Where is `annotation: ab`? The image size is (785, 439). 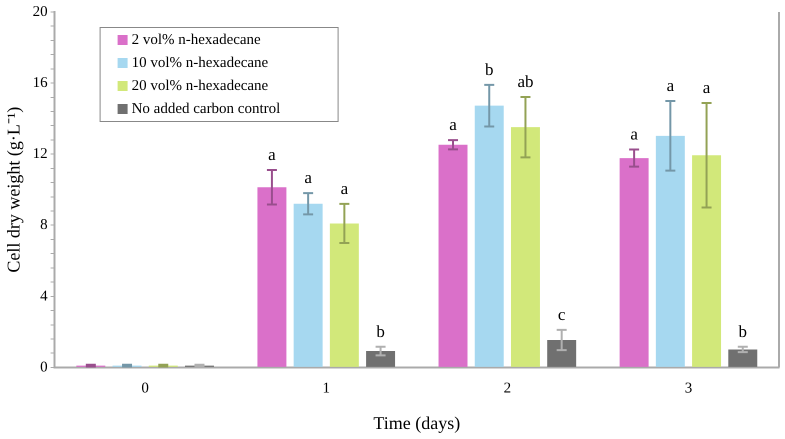
annotation: ab is located at coordinates (525, 81).